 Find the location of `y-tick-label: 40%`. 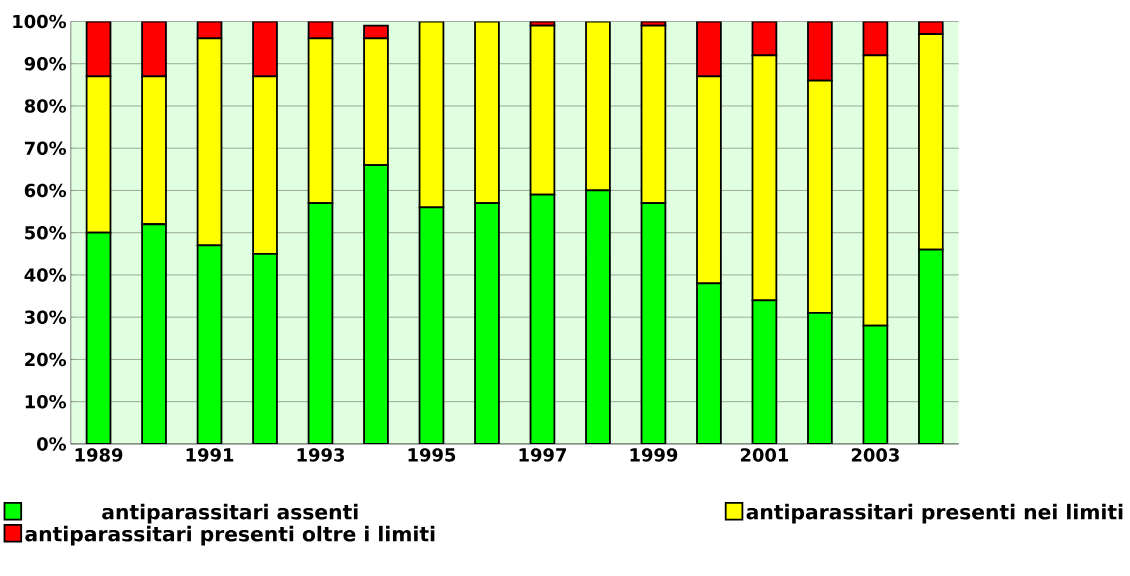

y-tick-label: 40% is located at coordinates (45, 274).